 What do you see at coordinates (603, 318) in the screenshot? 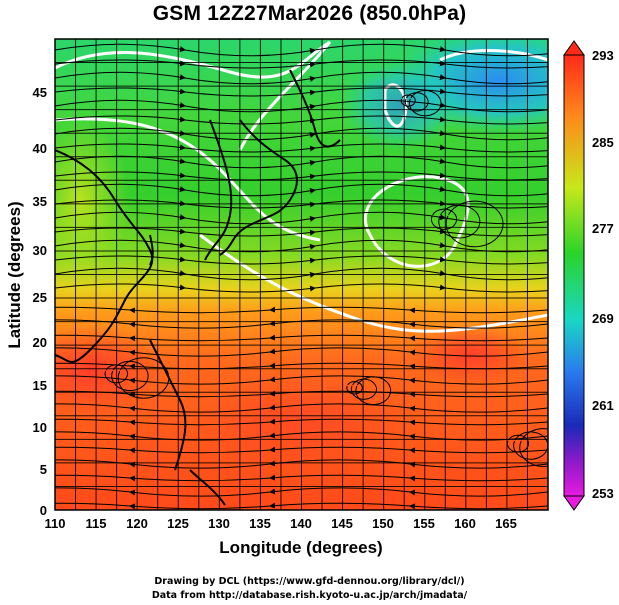
I see `colorbar-label: 269` at bounding box center [603, 318].